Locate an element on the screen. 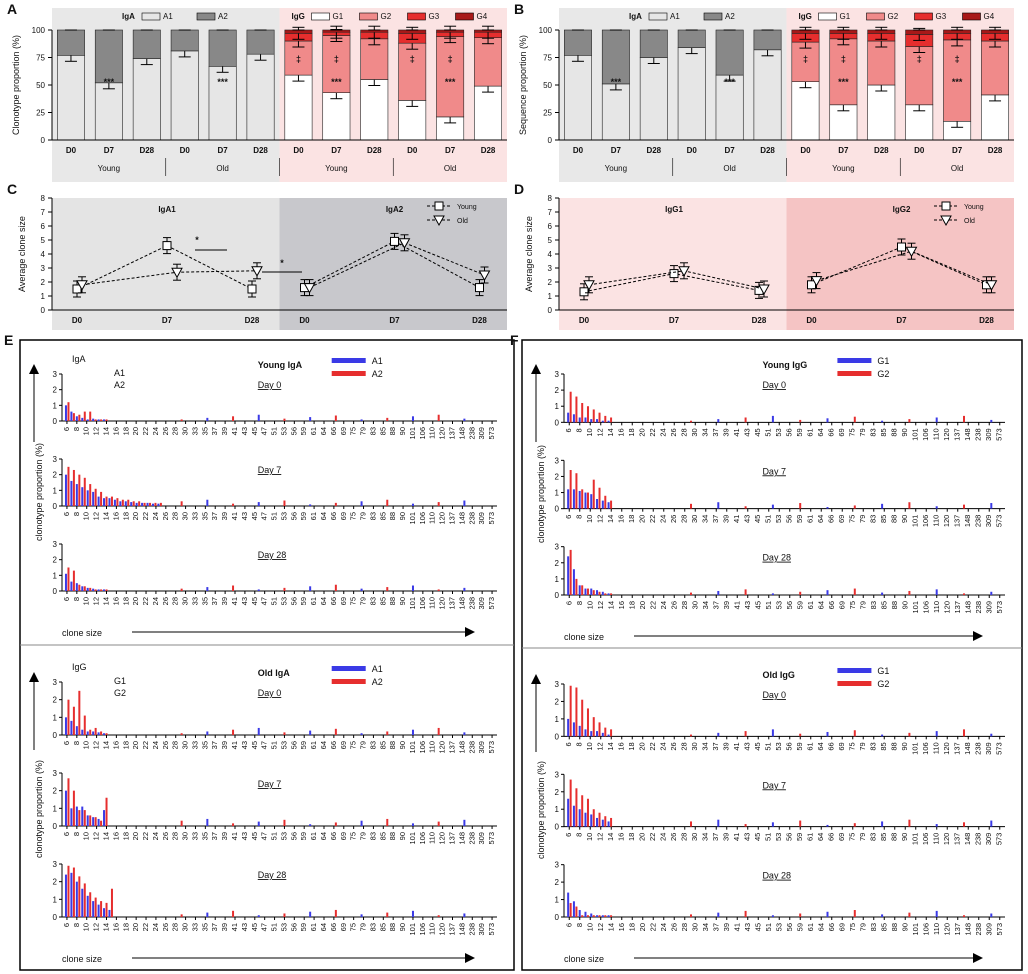  day-label: Day 28 is located at coordinates (776, 876).